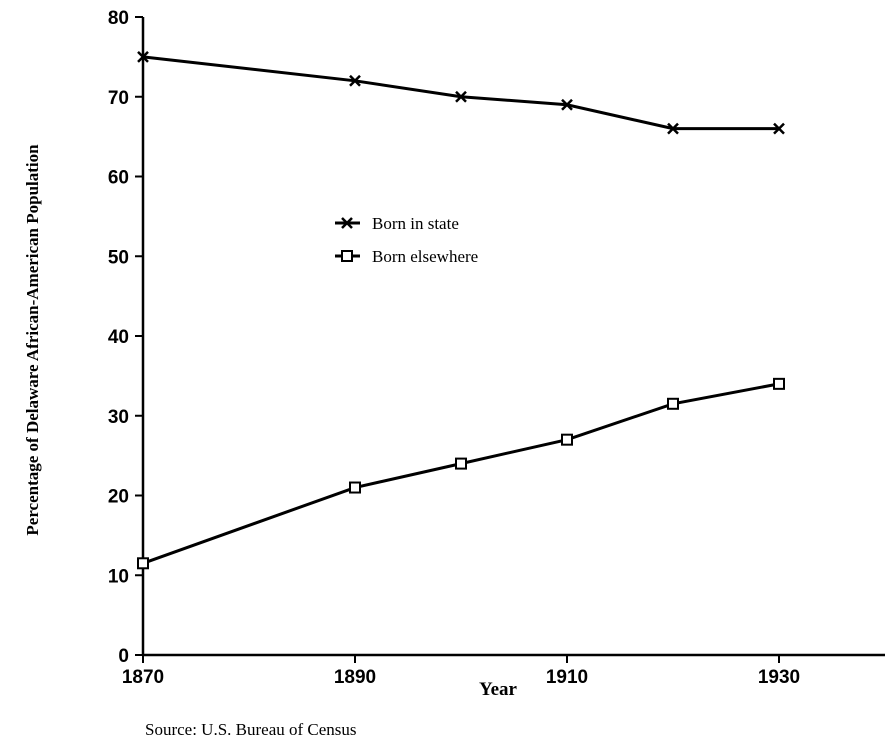  I want to click on y-tick-label: 60, so click(118, 178).